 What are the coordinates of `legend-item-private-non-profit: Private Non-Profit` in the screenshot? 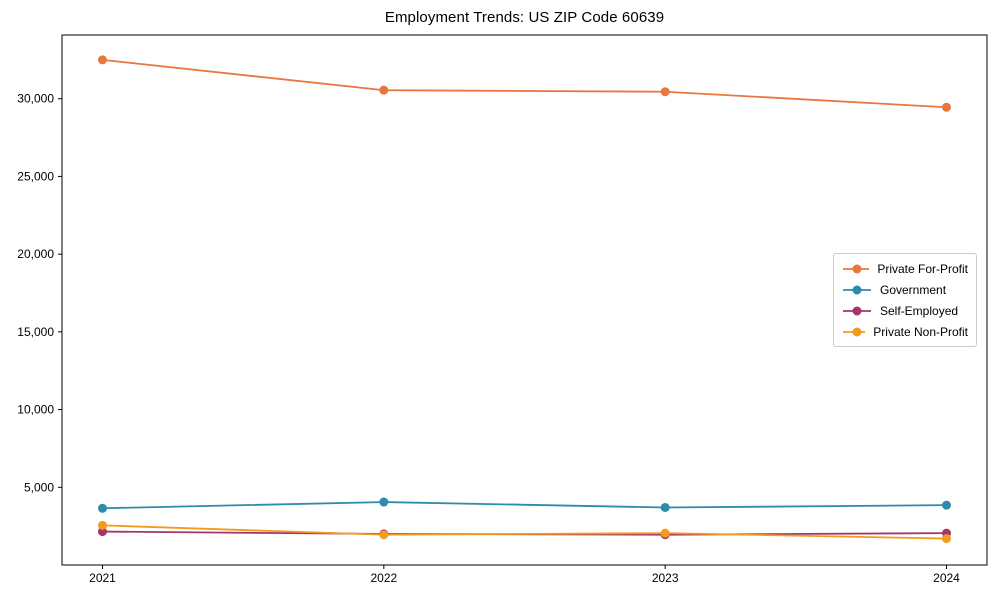 It's located at (905, 332).